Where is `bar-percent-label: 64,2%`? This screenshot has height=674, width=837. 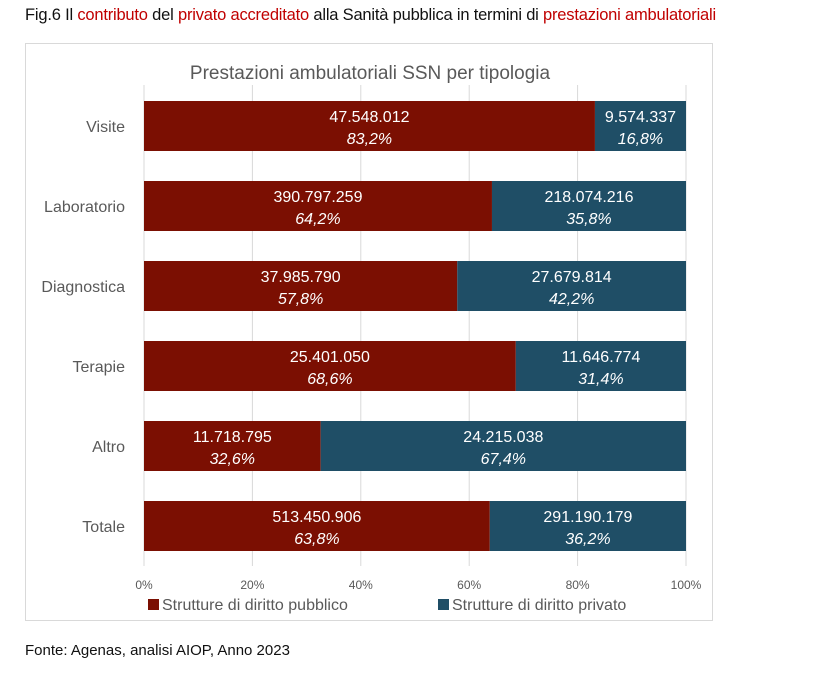
bar-percent-label: 64,2% is located at coordinates (317, 219).